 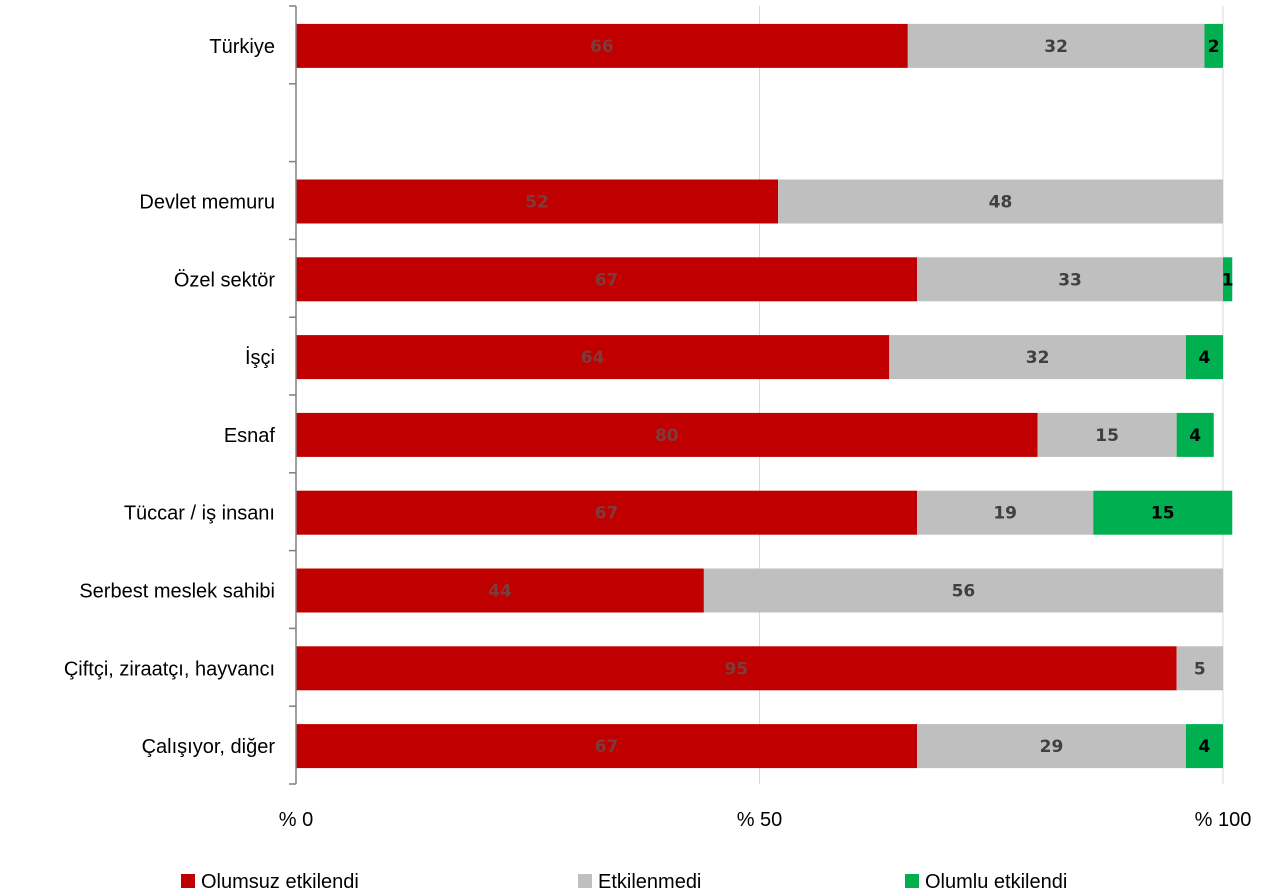 I want to click on category-label: Esnaf, so click(x=250, y=436).